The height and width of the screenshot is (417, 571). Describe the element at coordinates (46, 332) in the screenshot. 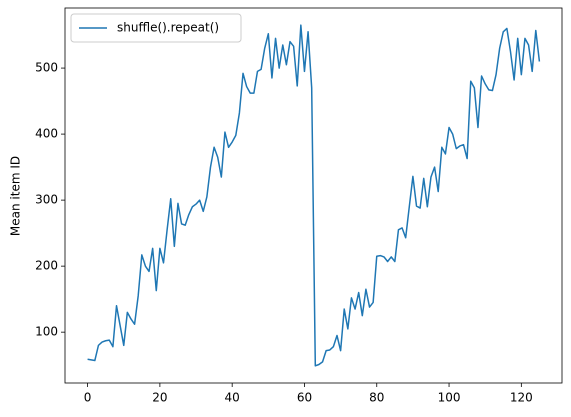

I see `y-tick-label: 100` at that location.